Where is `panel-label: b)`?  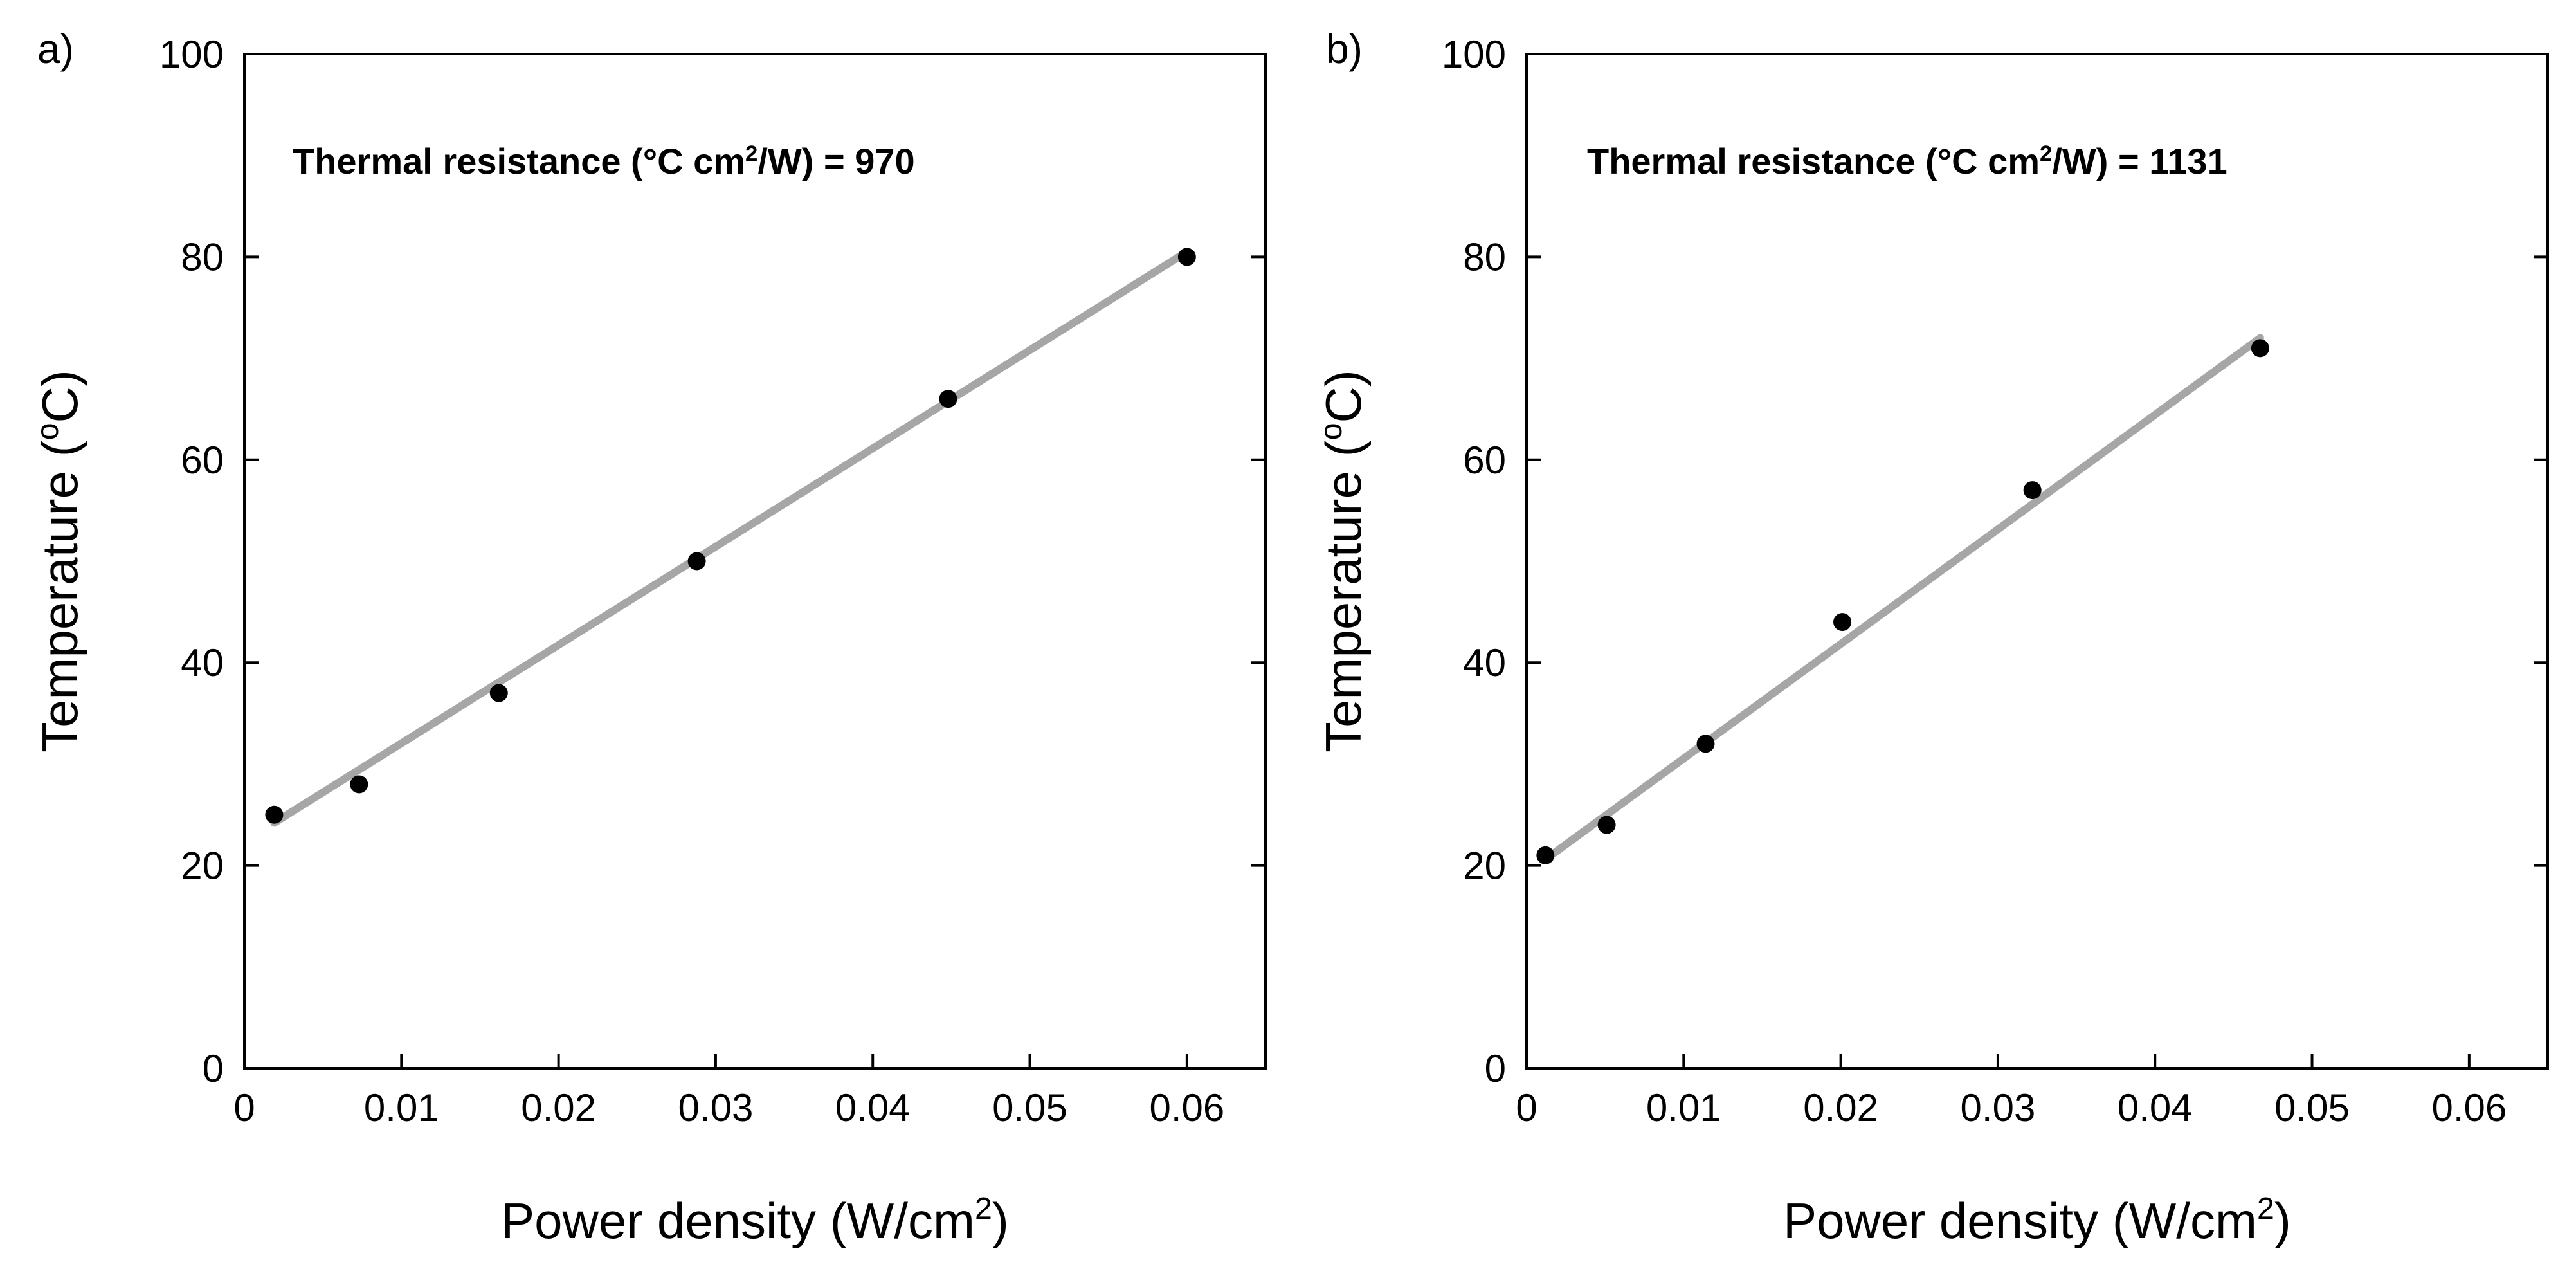
panel-label: b) is located at coordinates (1344, 49).